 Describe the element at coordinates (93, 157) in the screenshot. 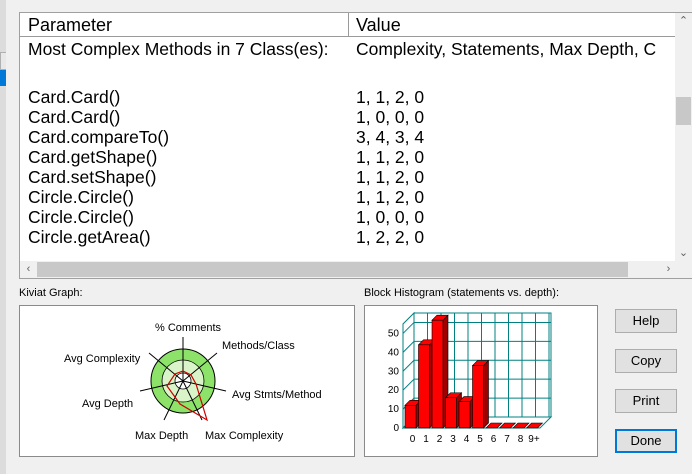

I see `row-parameter: Card.getShape()` at that location.